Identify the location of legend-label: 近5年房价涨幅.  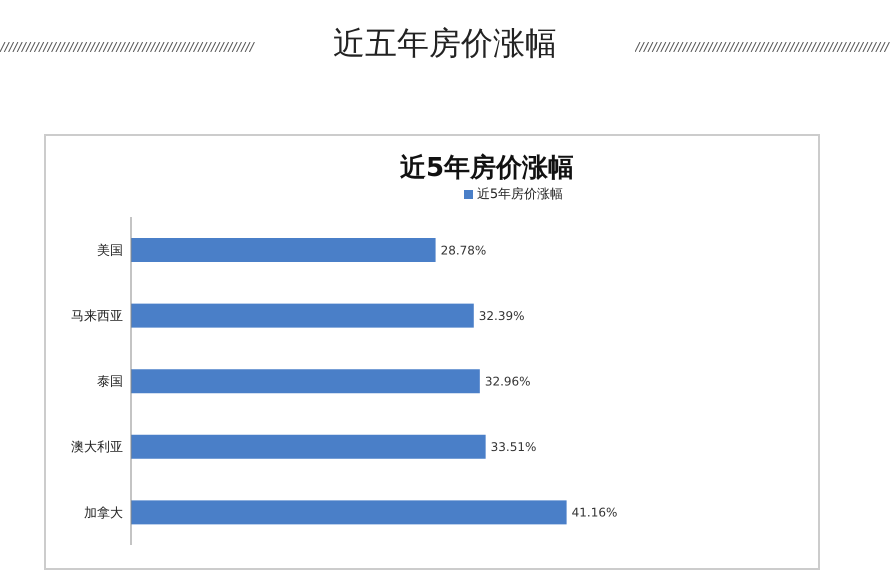
(520, 194).